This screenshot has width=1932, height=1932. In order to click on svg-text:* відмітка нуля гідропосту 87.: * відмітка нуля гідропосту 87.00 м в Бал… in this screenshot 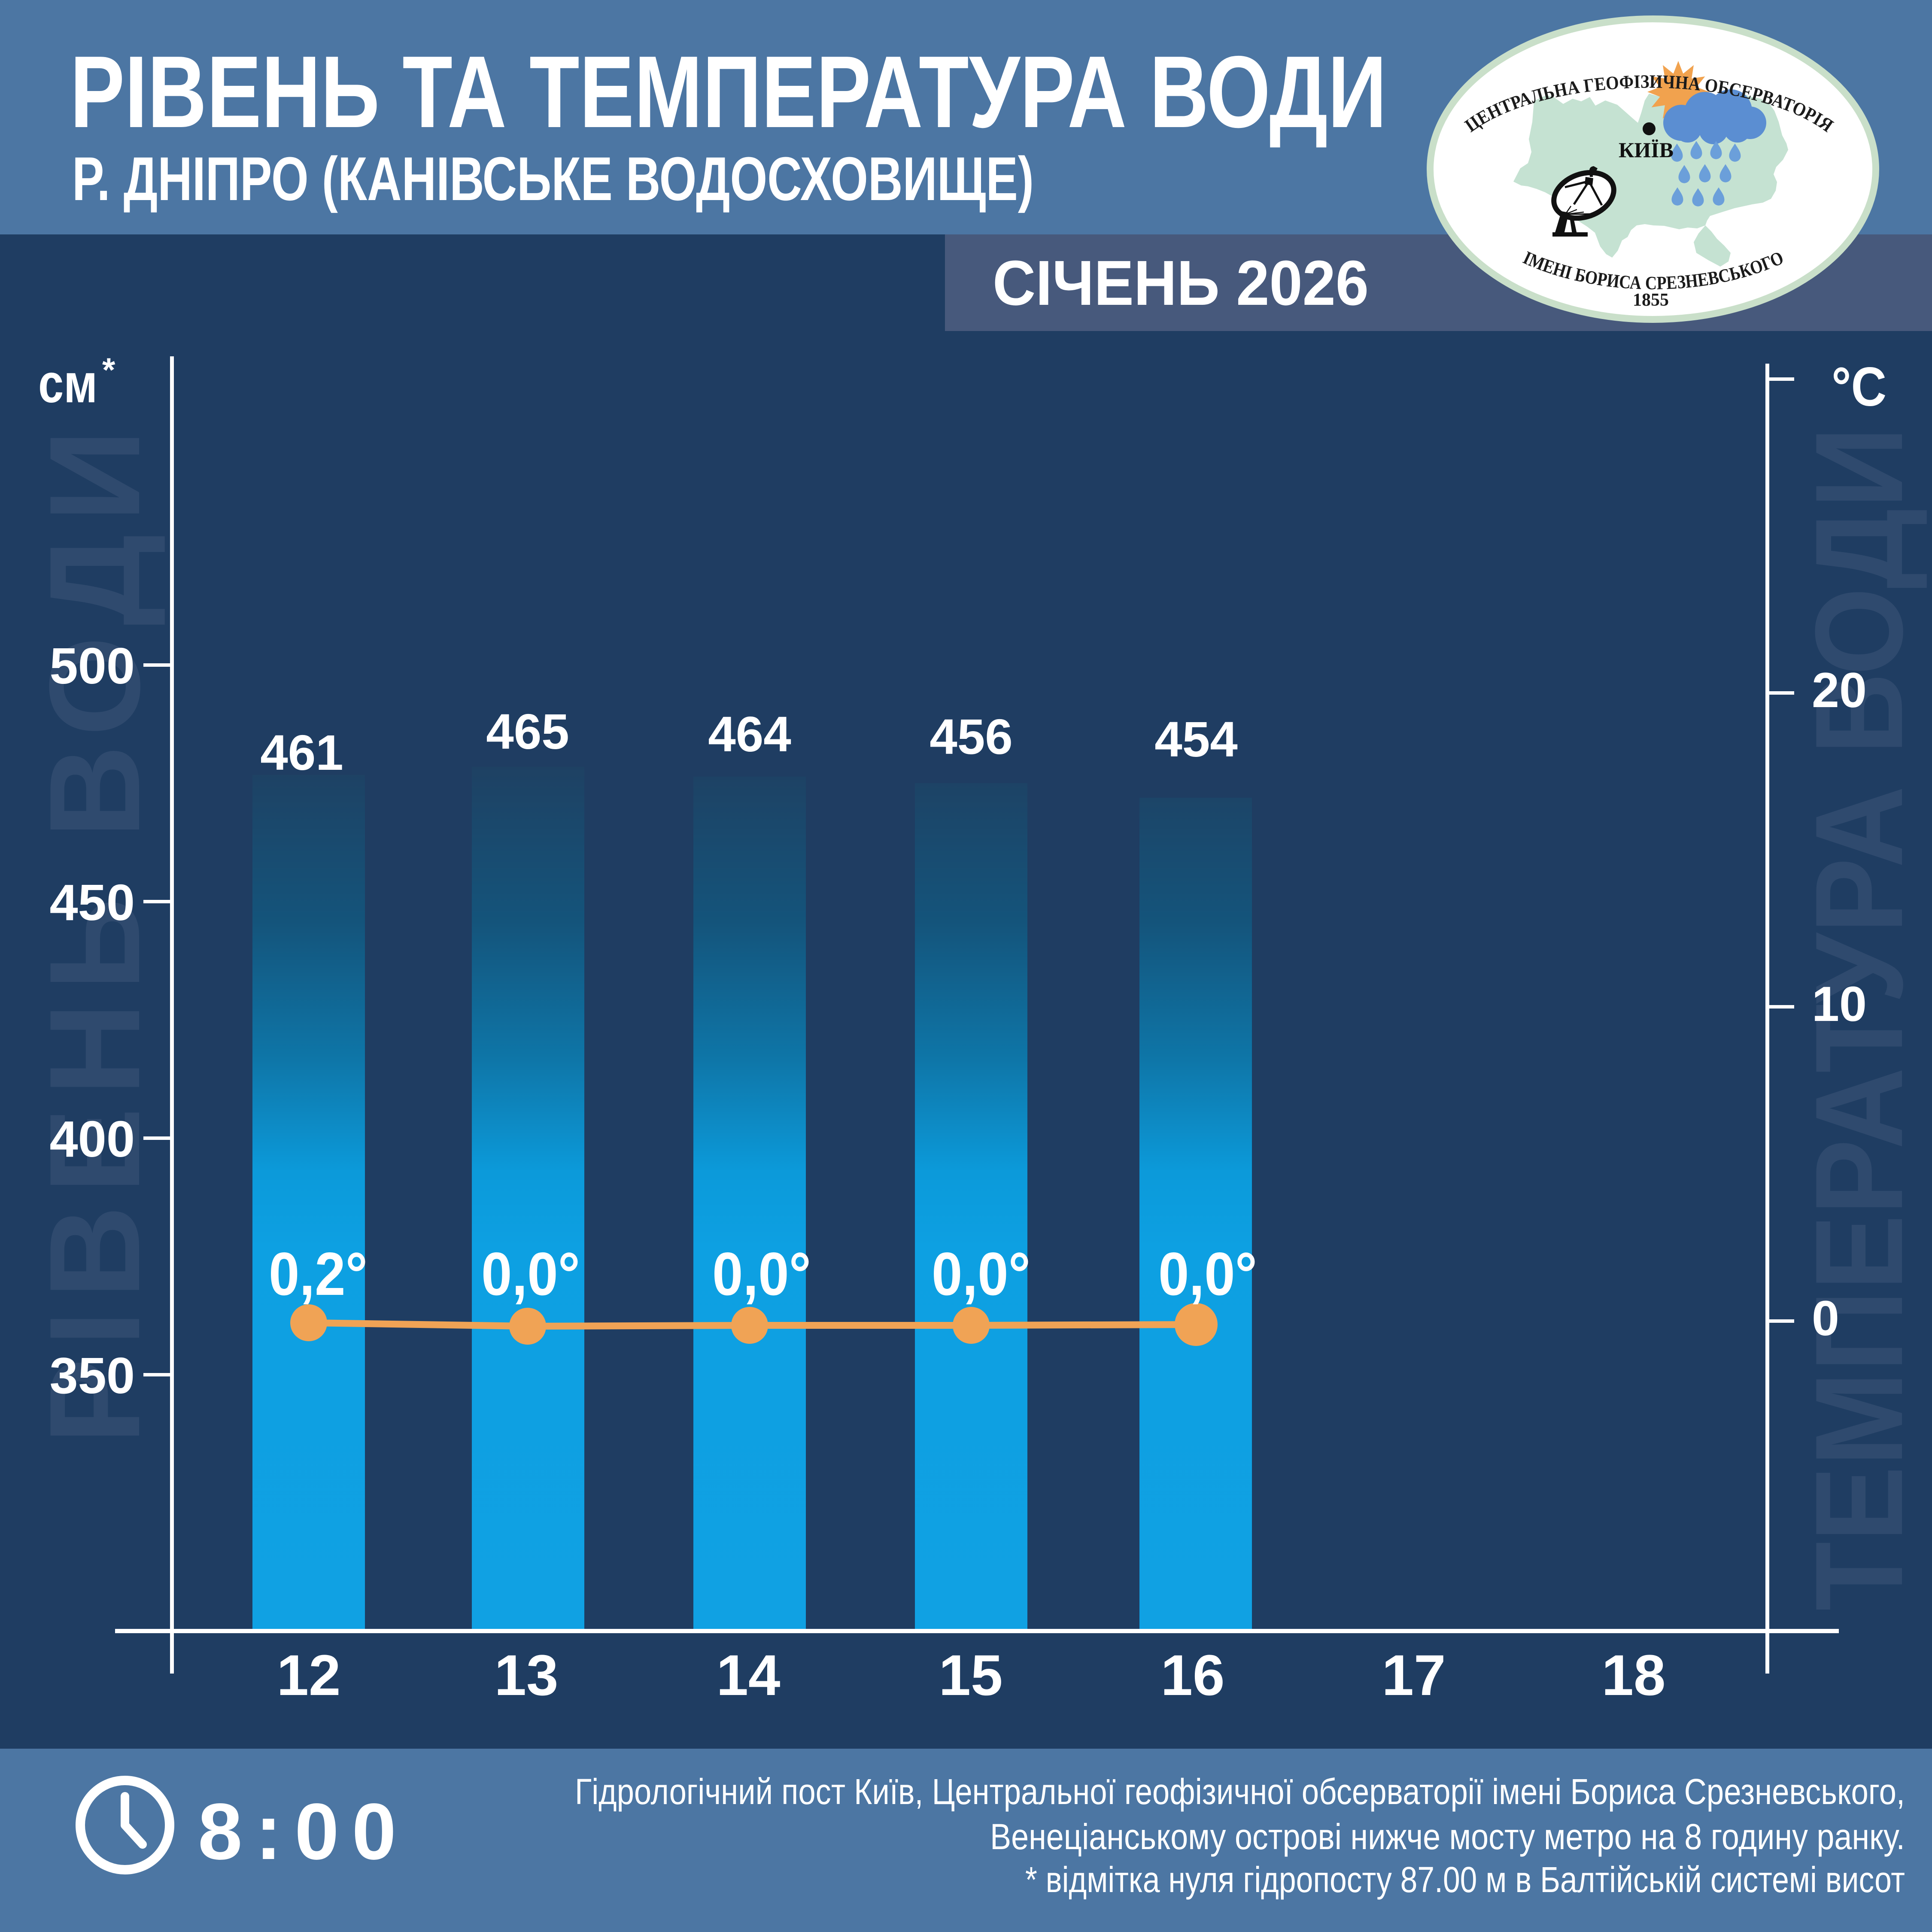, I will do `click(1465, 1880)`.